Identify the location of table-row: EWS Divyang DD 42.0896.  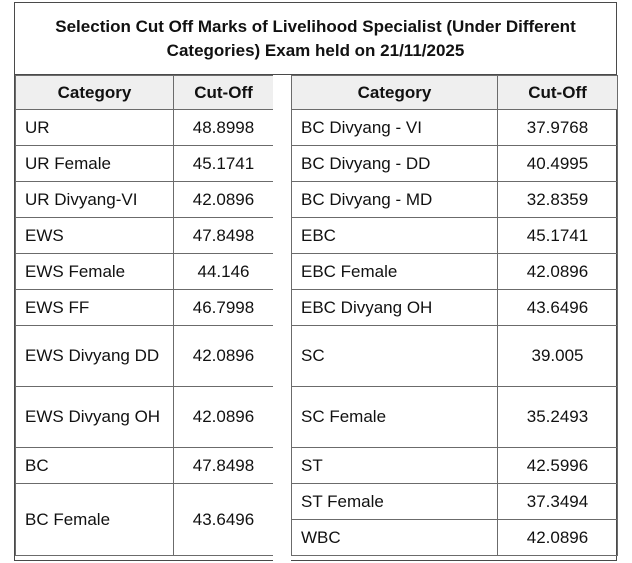
(144, 356).